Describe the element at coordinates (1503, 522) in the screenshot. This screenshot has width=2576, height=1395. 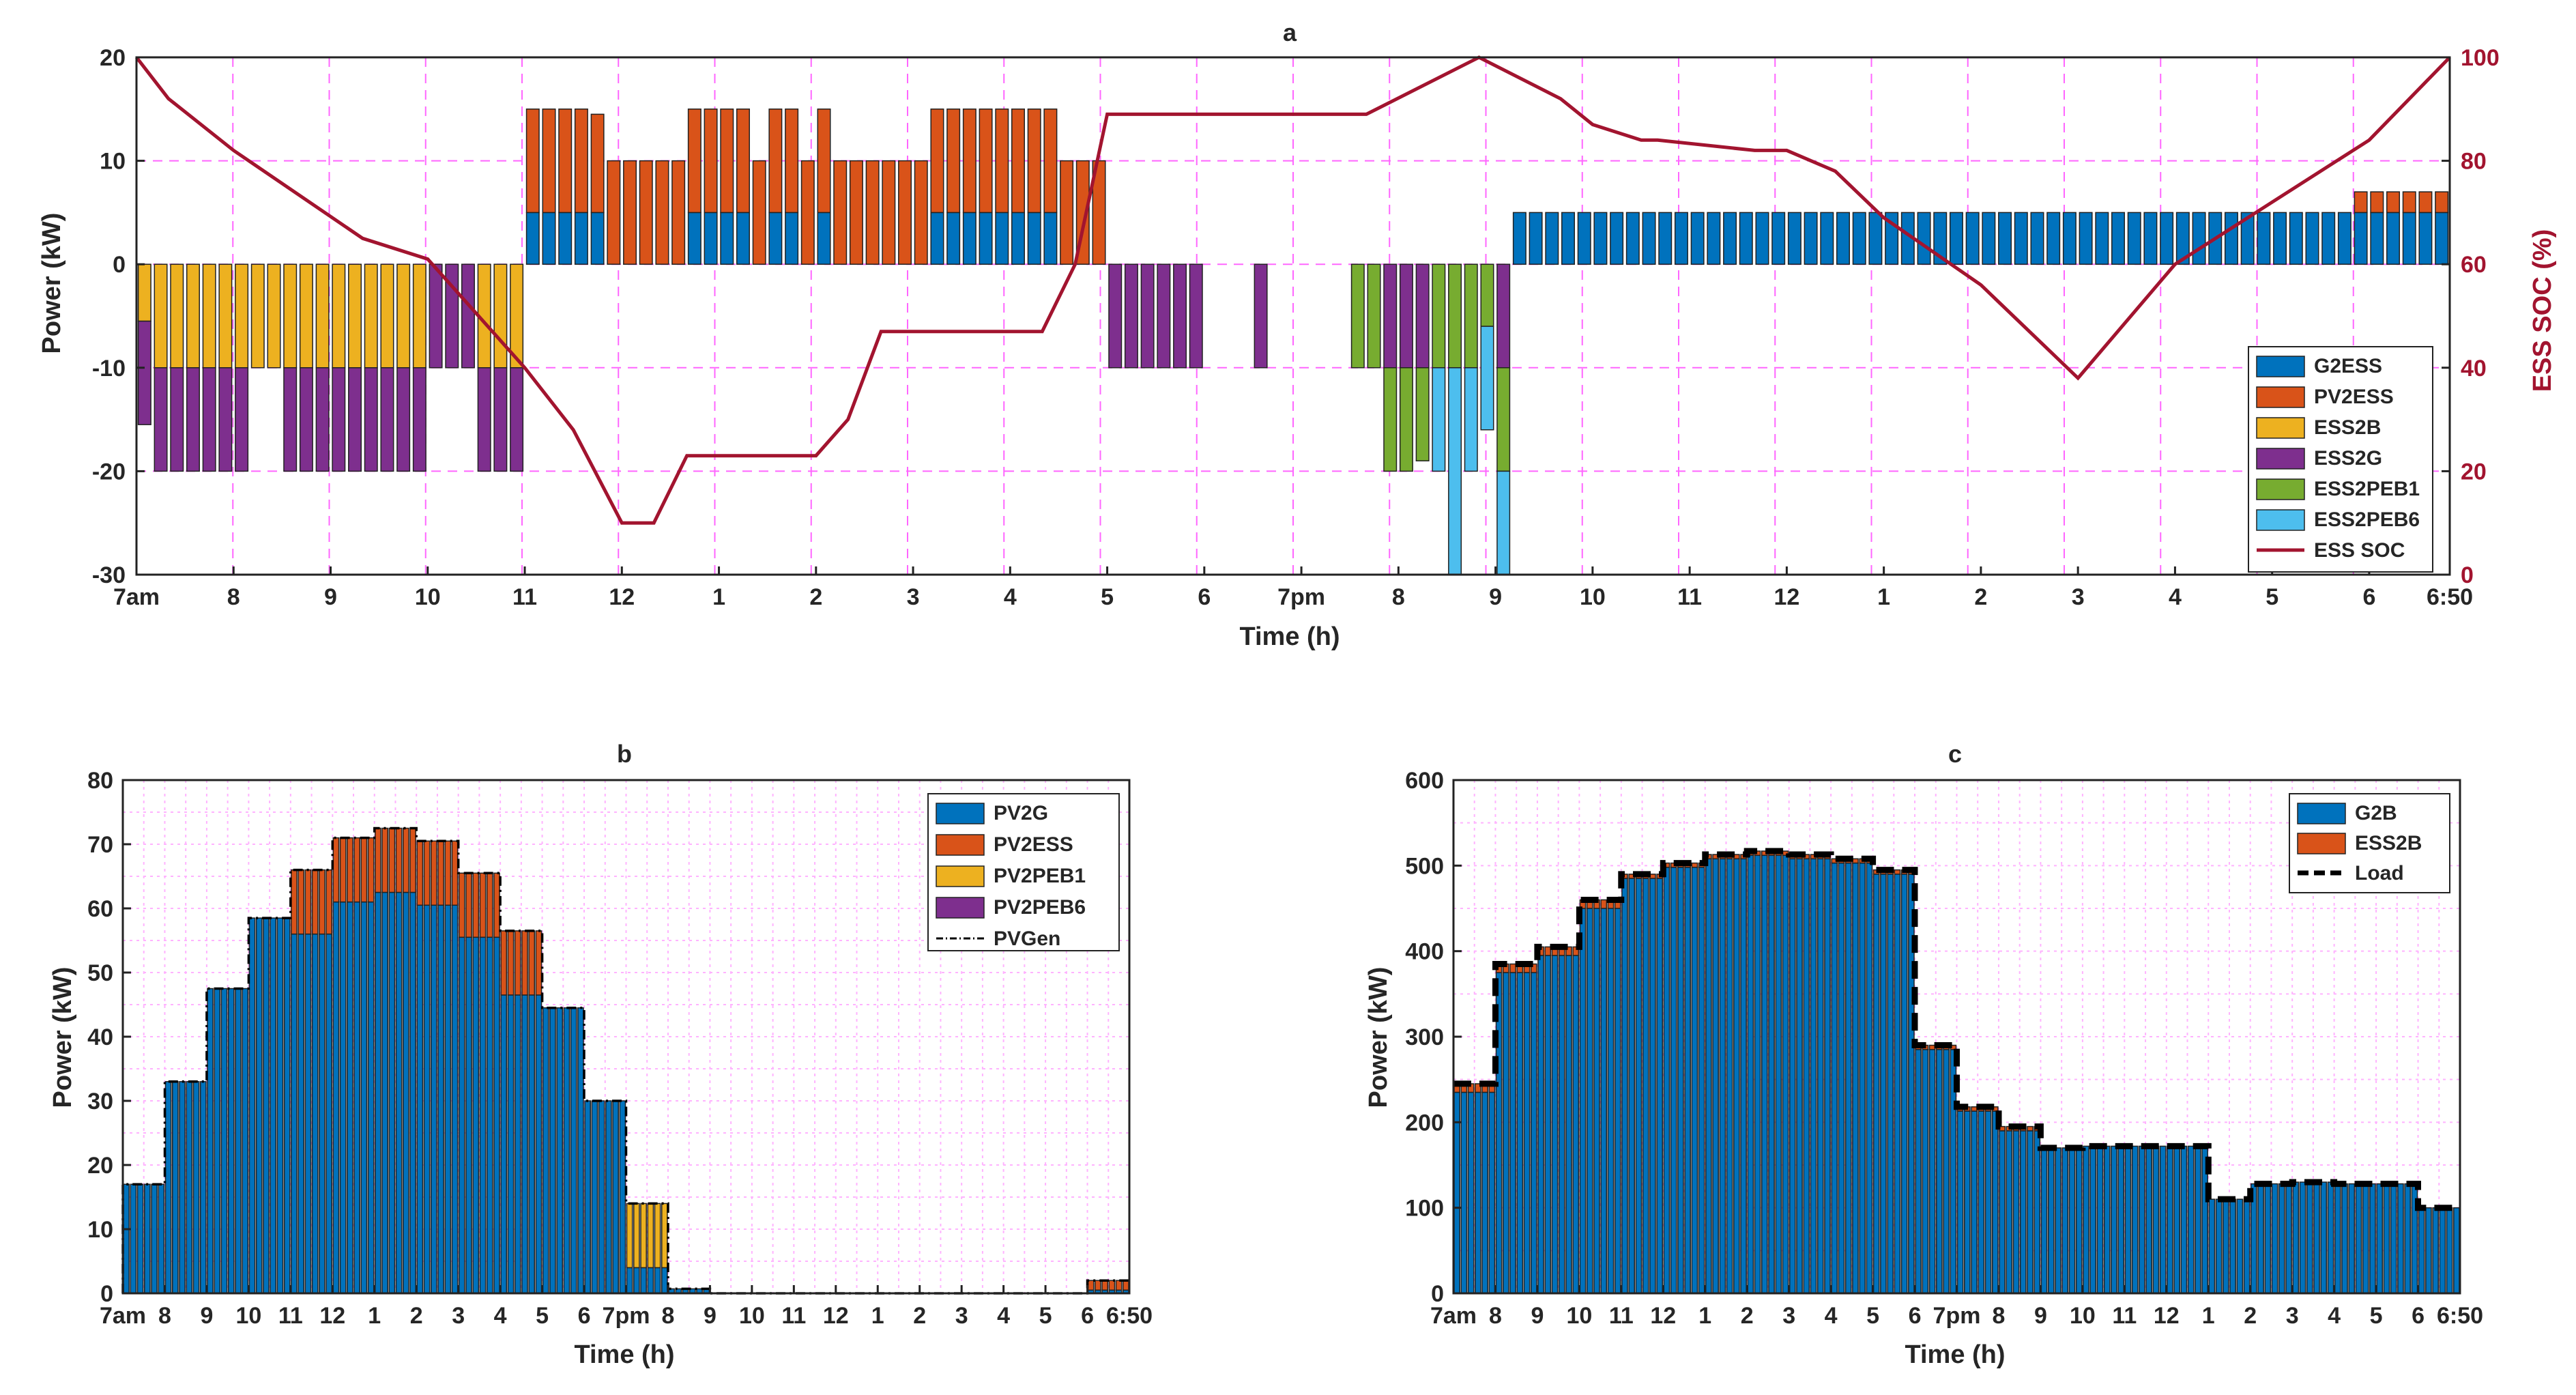
I see `chart-a-bar-ess2peb6` at that location.